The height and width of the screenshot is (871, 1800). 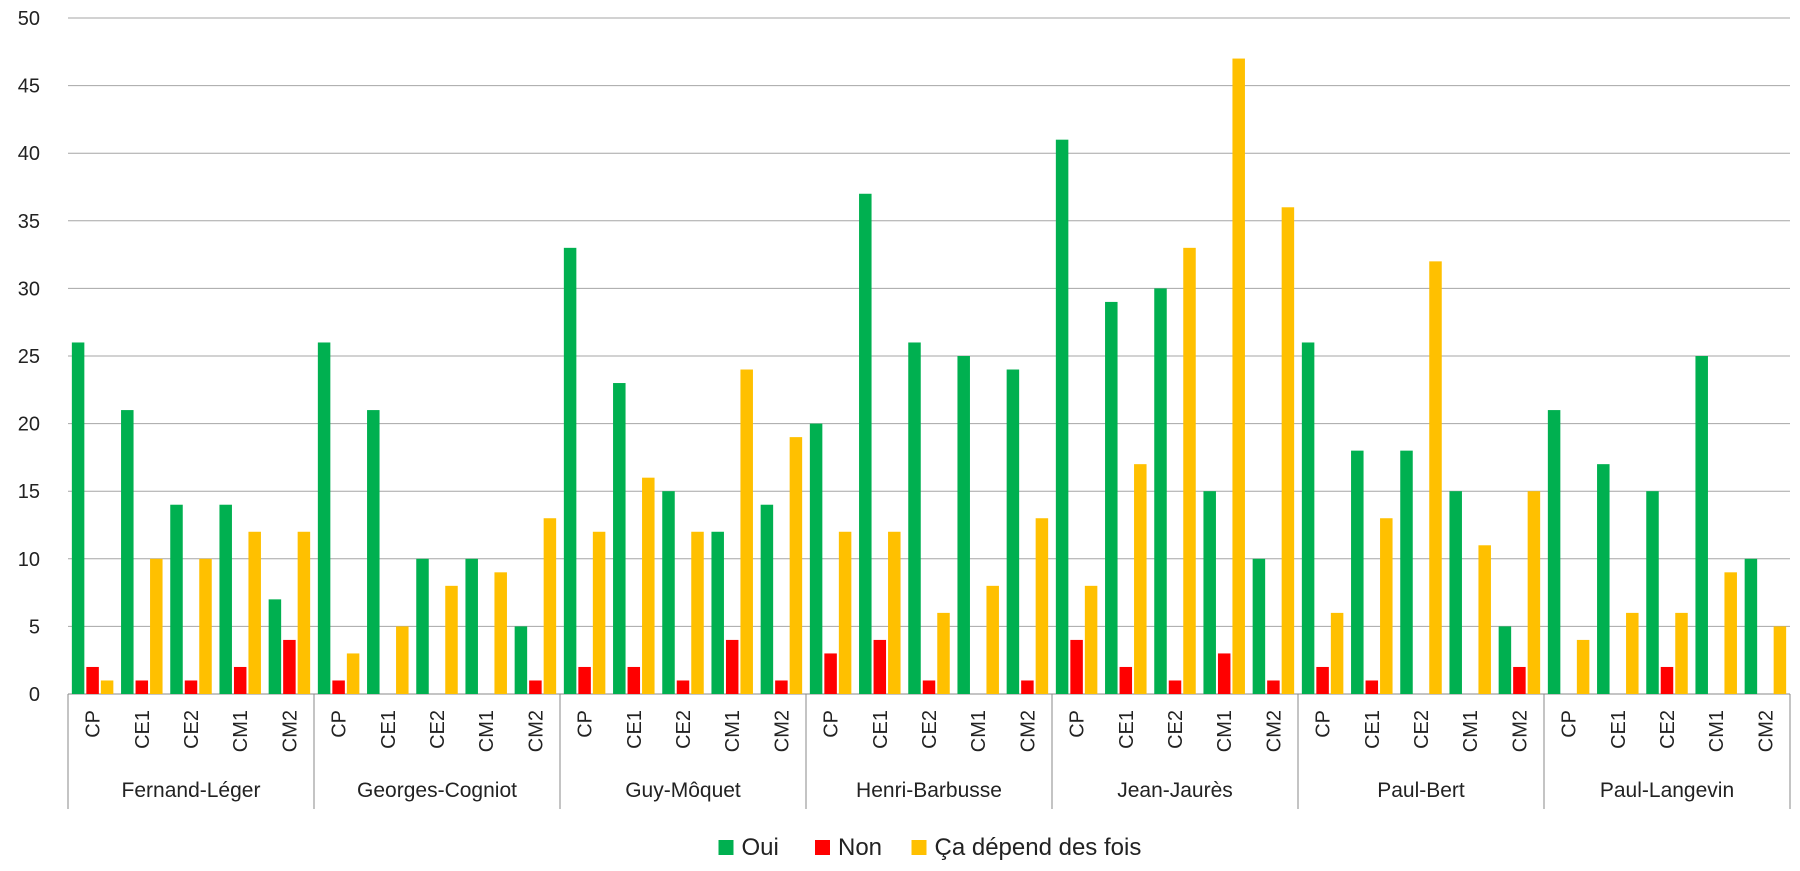 What do you see at coordinates (683, 790) in the screenshot?
I see `x-group-label: Guy-Môquet` at bounding box center [683, 790].